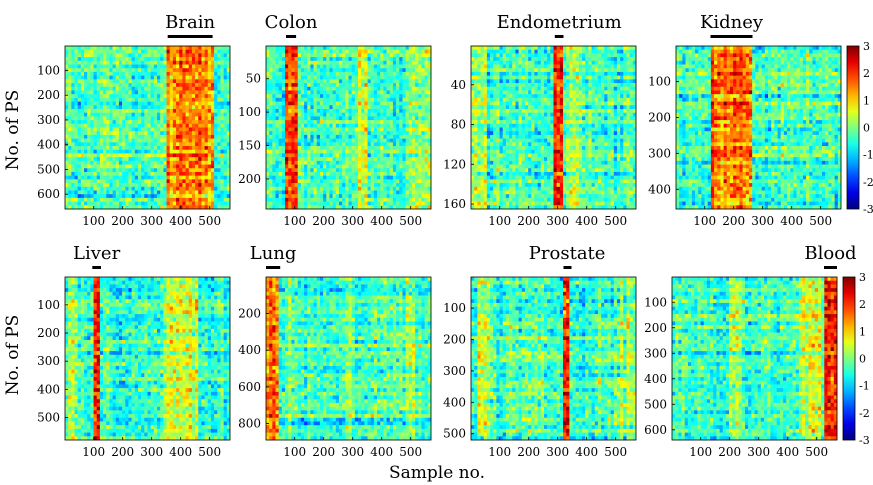 The image size is (873, 485). What do you see at coordinates (323, 221) in the screenshot?
I see `x-tick-label: 200` at bounding box center [323, 221].